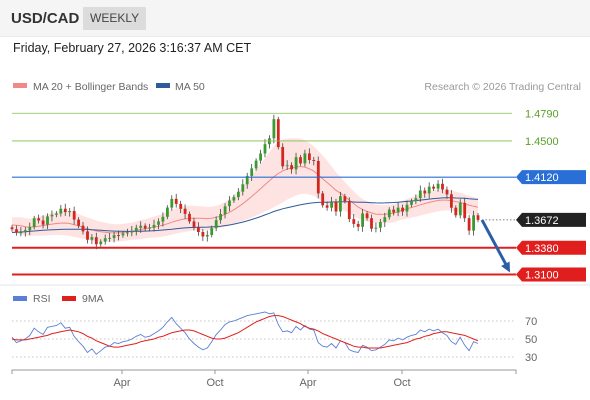 The height and width of the screenshot is (400, 590). I want to click on rsi-ma-line, so click(245, 332).